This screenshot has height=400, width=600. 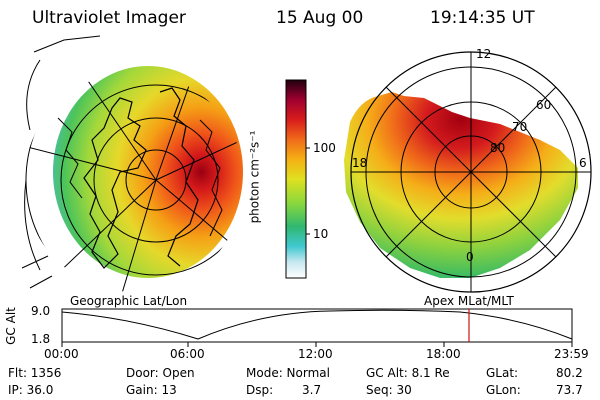 I want to click on sequence-number: Seq: 30, so click(x=389, y=390).